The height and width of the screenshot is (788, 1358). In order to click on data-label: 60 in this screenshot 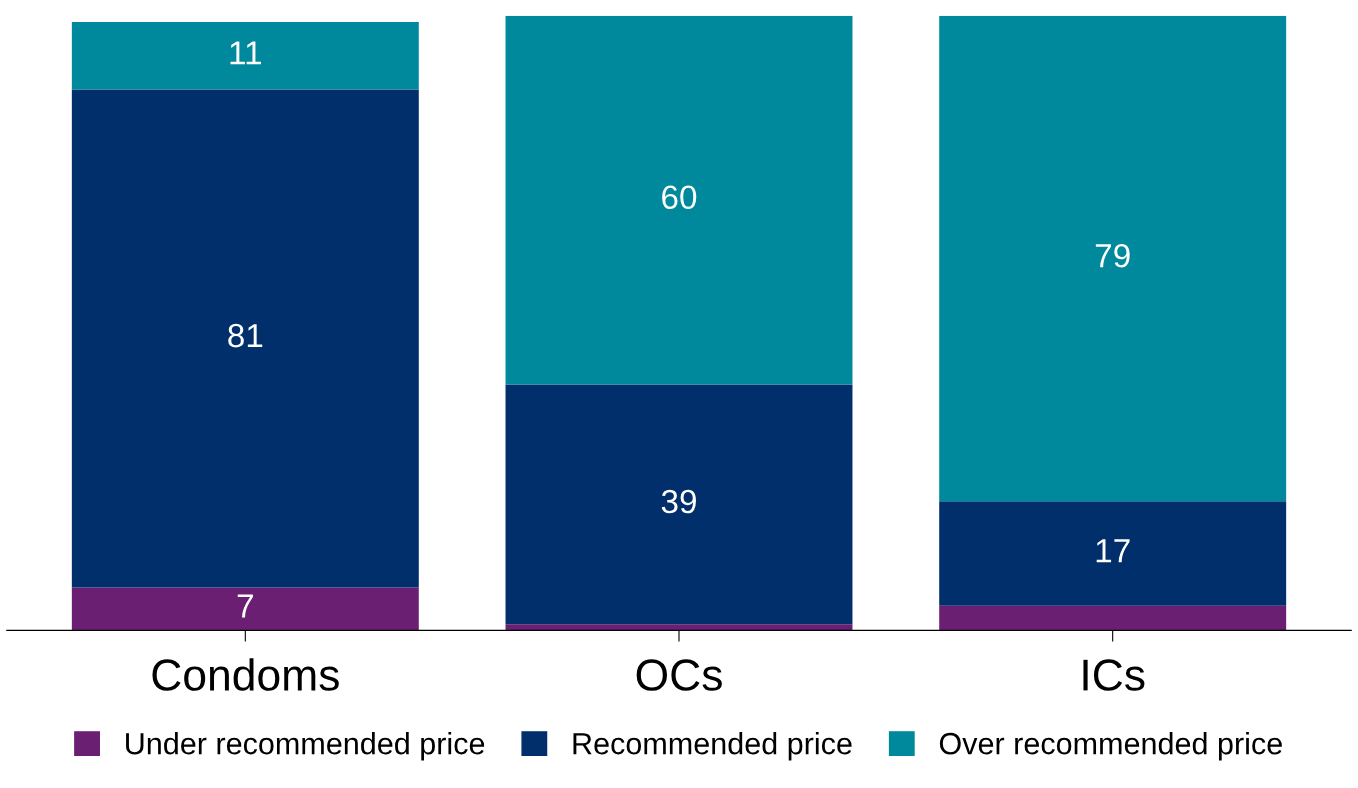, I will do `click(679, 197)`.